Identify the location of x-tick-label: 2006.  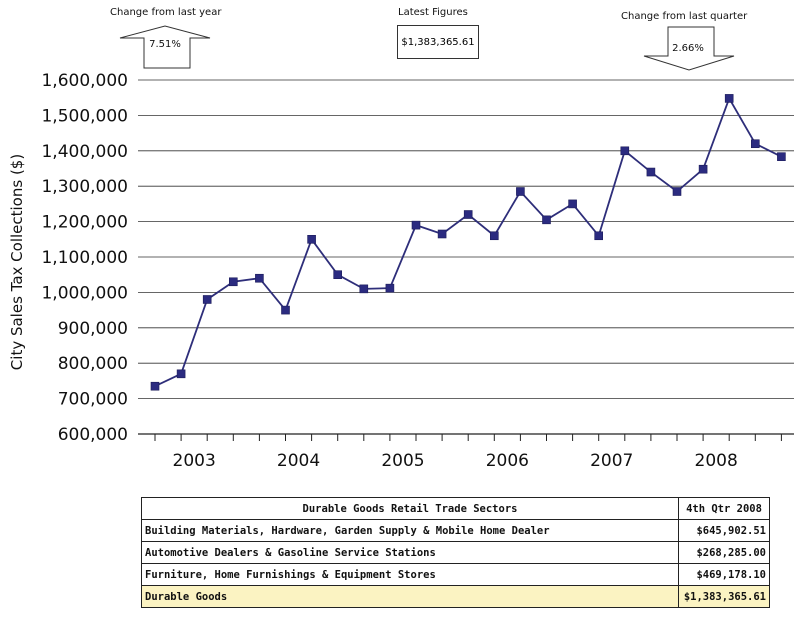
(507, 461).